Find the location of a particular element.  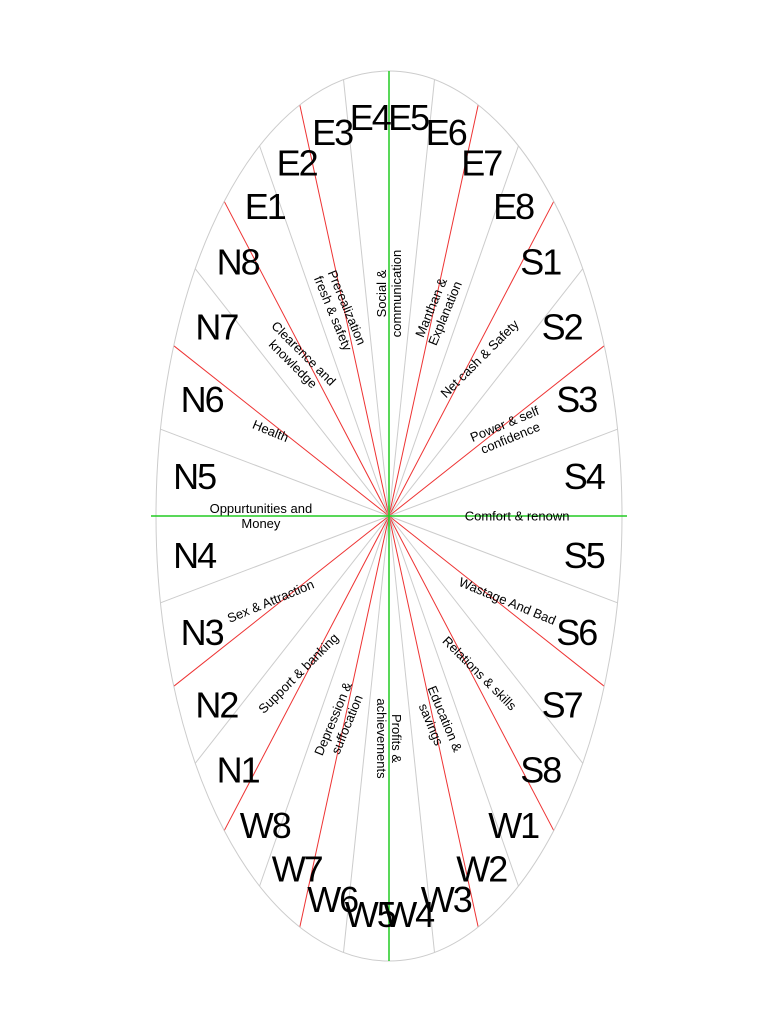

area-label-line: communication is located at coordinates (396, 293).